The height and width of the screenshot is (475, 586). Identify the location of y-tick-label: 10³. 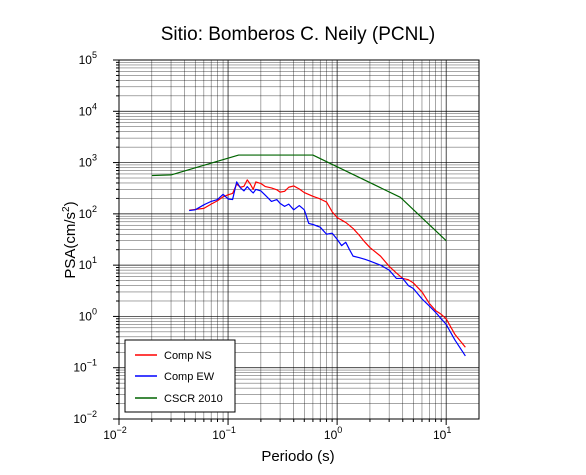
(88, 161).